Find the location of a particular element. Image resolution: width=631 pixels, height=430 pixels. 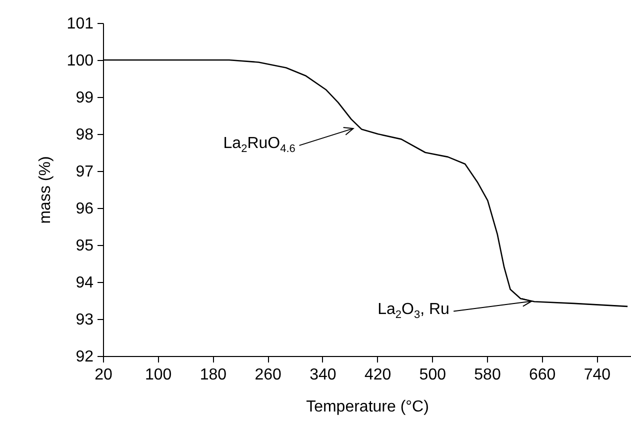

y-tick-label: 101 is located at coordinates (80, 24).